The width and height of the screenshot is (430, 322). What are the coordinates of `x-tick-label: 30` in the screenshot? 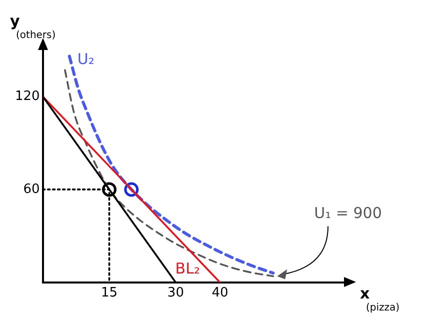 It's located at (175, 293).